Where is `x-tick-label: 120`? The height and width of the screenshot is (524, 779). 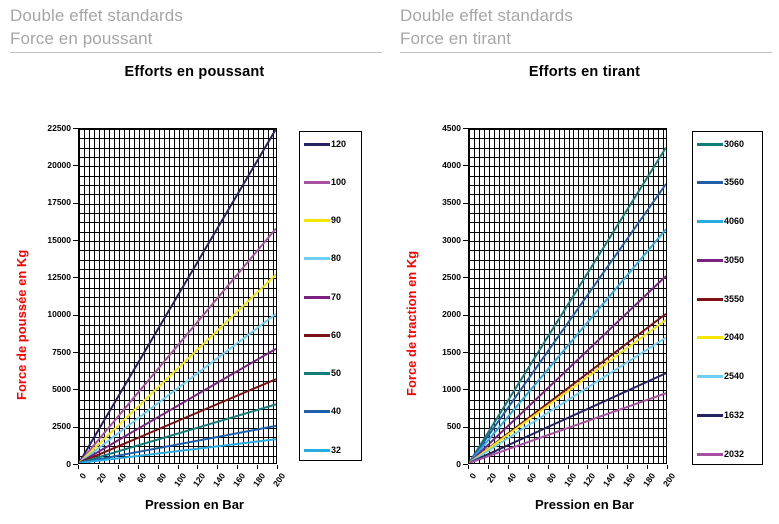
x-tick-label: 120 is located at coordinates (589, 480).